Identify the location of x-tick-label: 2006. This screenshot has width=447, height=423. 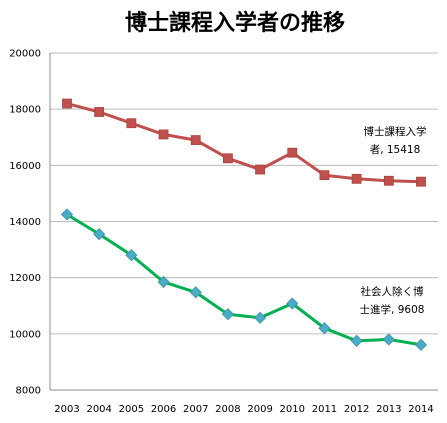
(163, 409).